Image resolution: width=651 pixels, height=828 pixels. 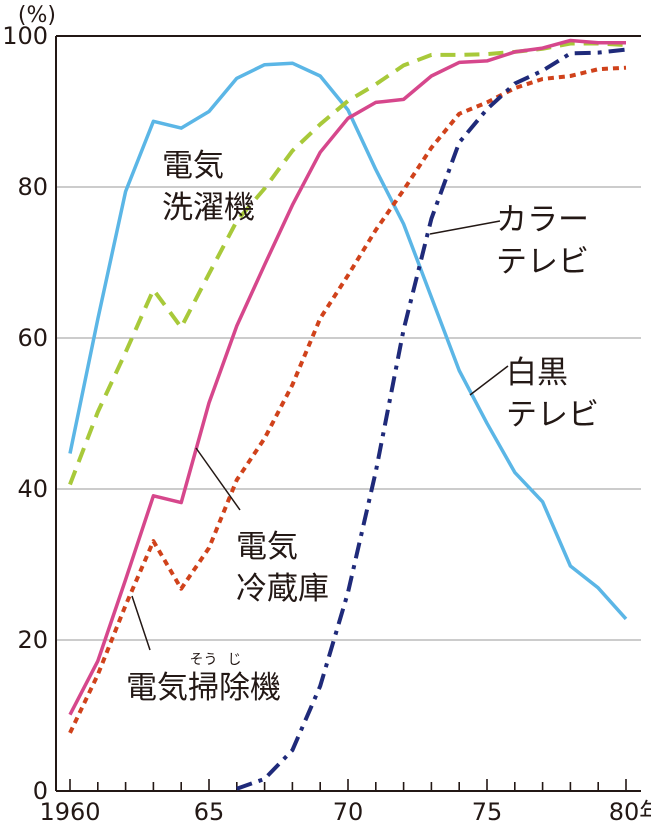 I want to click on y-tick-label: 0, so click(x=40, y=791).